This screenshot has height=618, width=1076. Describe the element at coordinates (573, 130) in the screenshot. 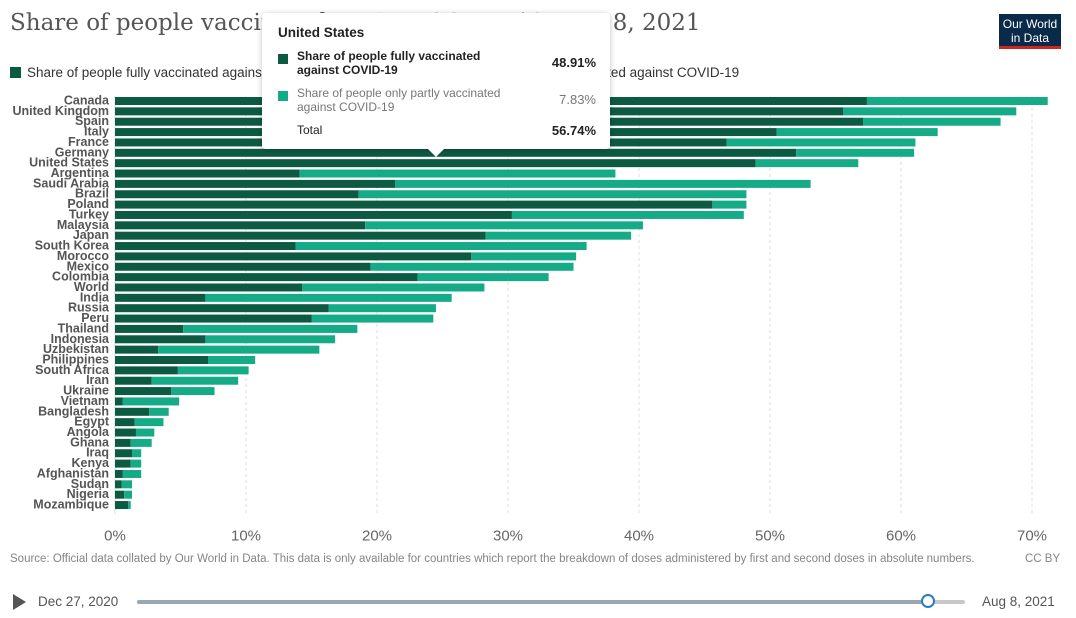

I see `tooltip-value-total: 56.74%` at that location.